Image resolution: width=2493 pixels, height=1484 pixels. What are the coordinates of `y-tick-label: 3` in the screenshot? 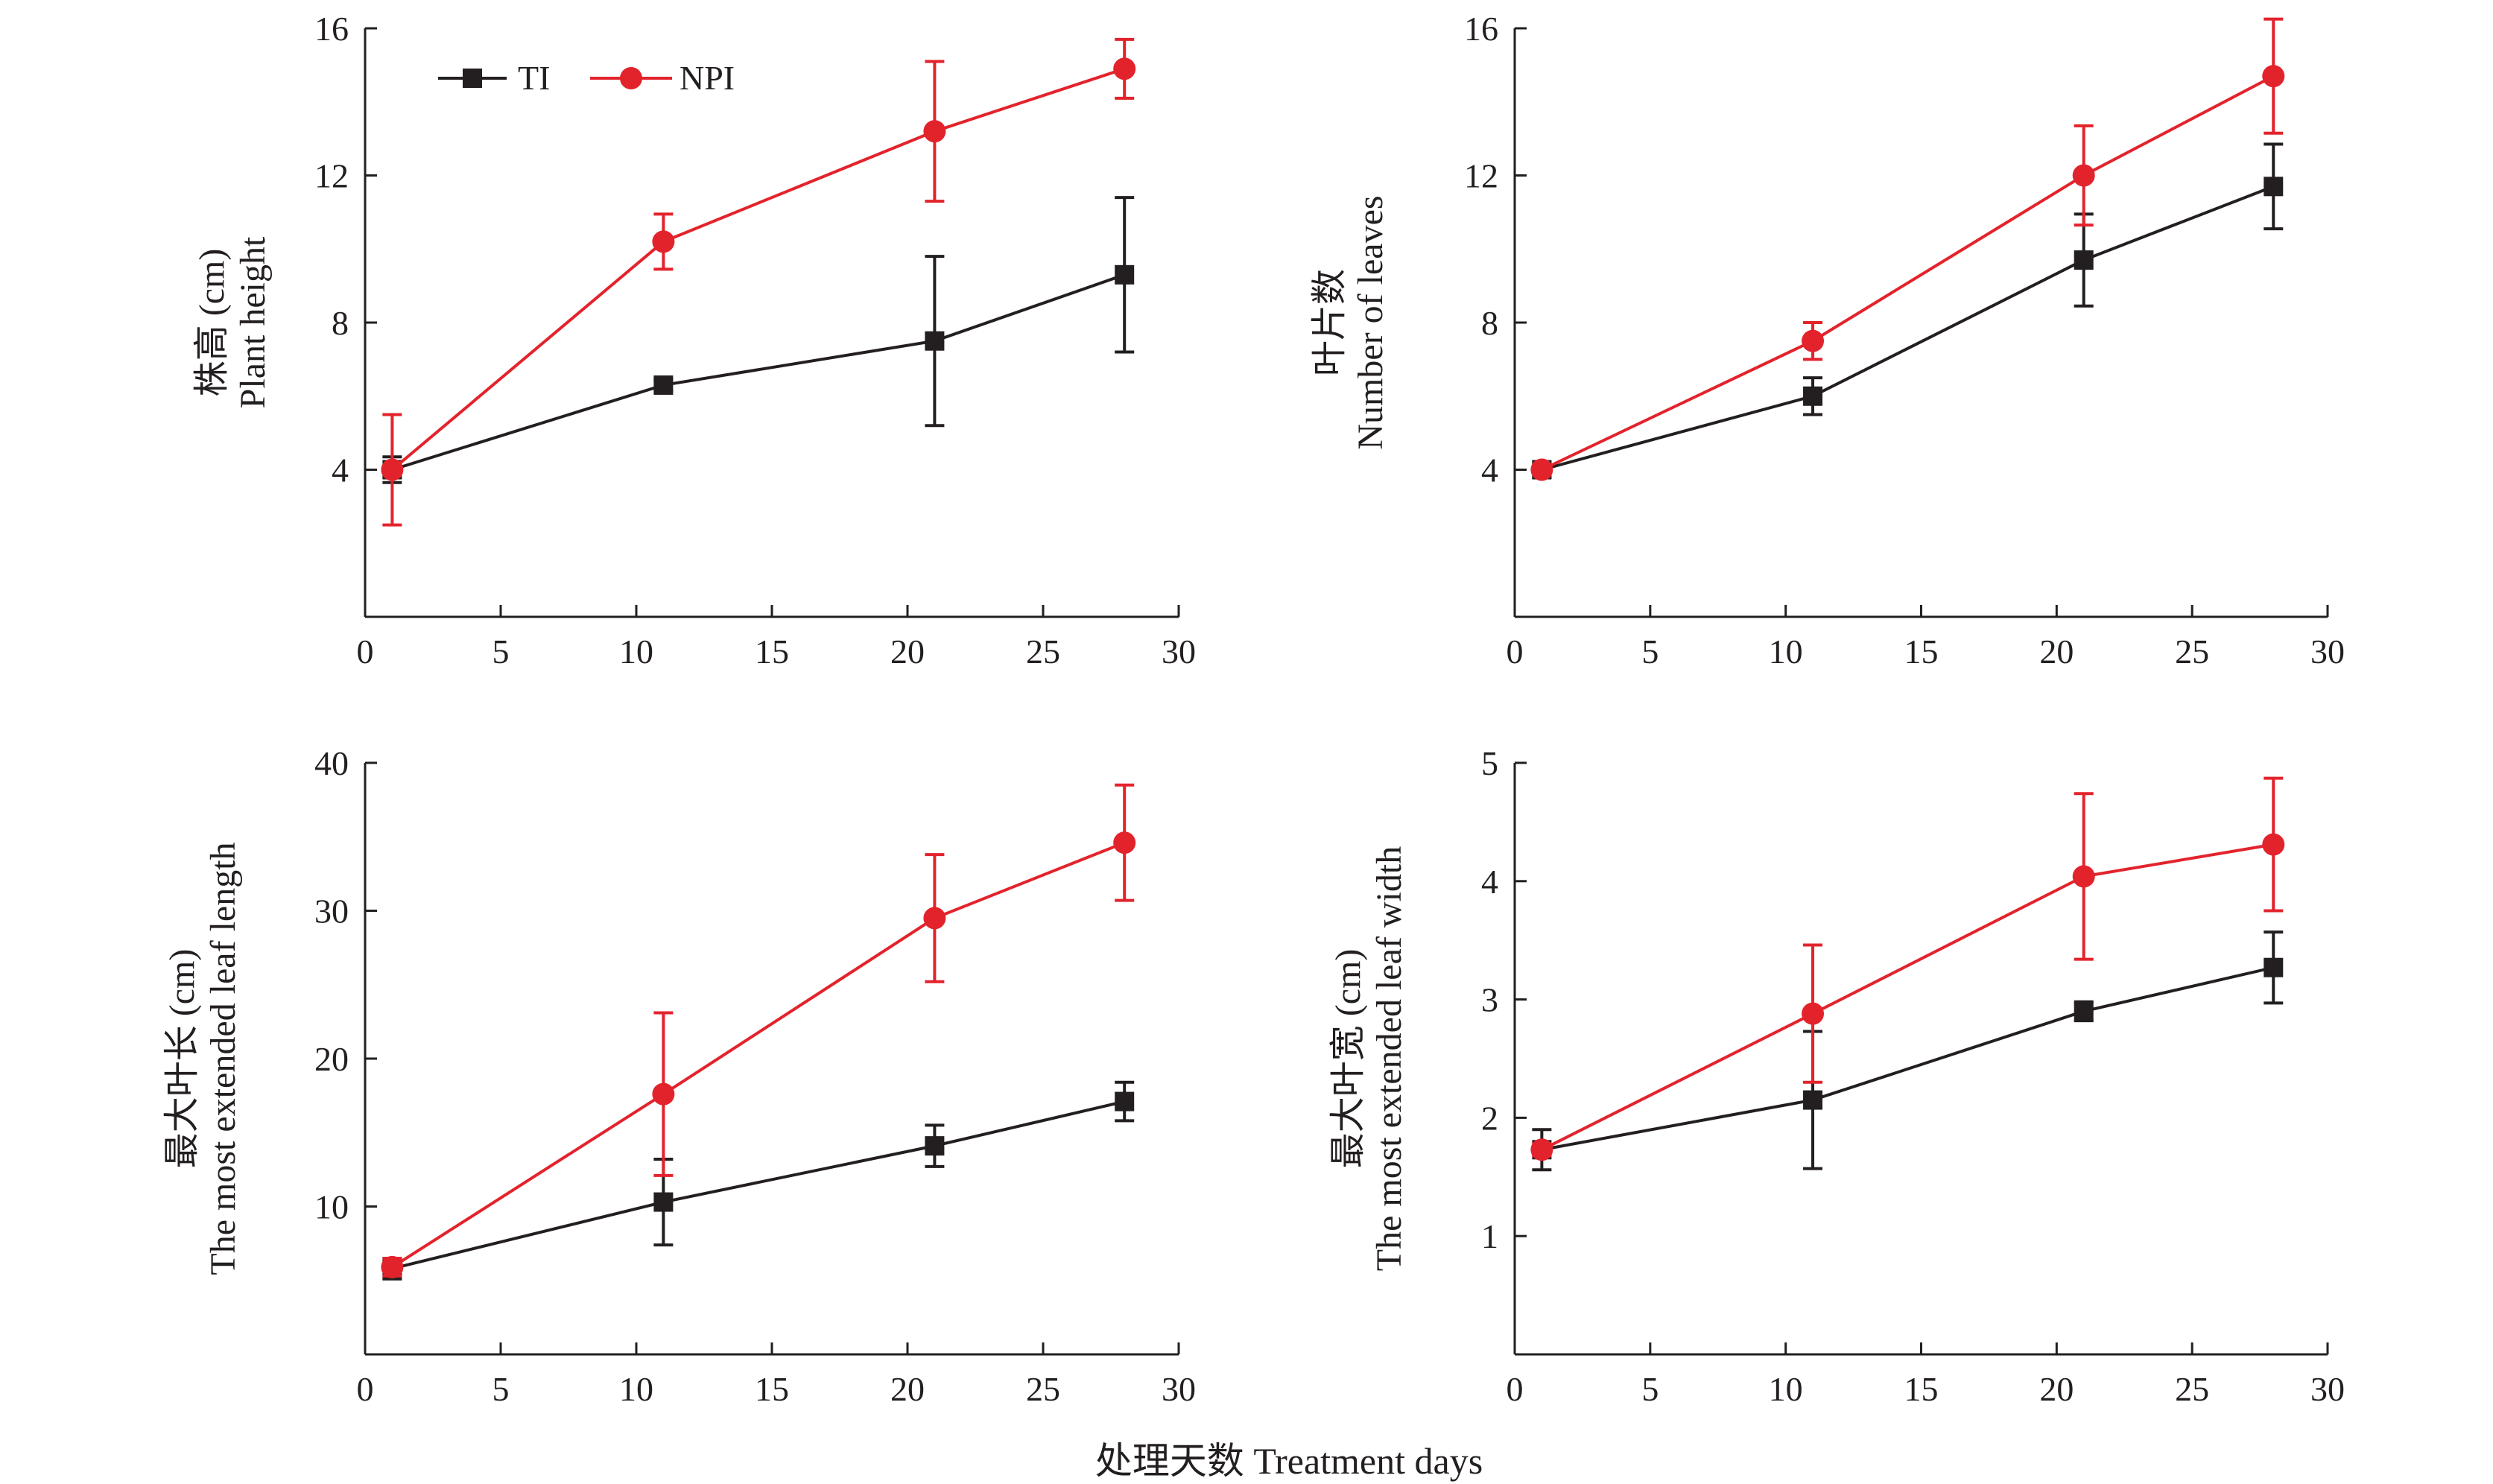 It's located at (1489, 1000).